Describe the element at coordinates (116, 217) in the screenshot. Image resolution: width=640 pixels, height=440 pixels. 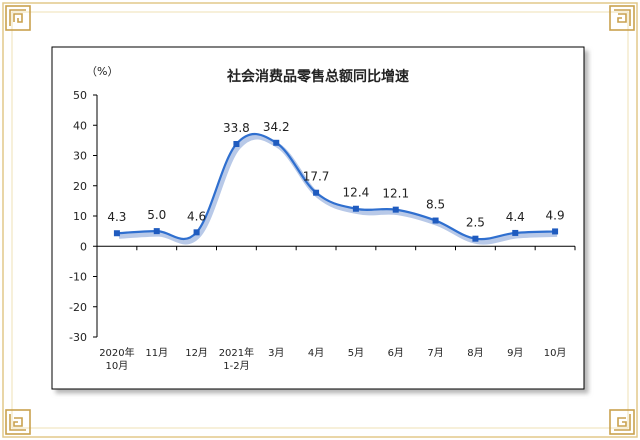
I see `data-label: 4.3` at that location.